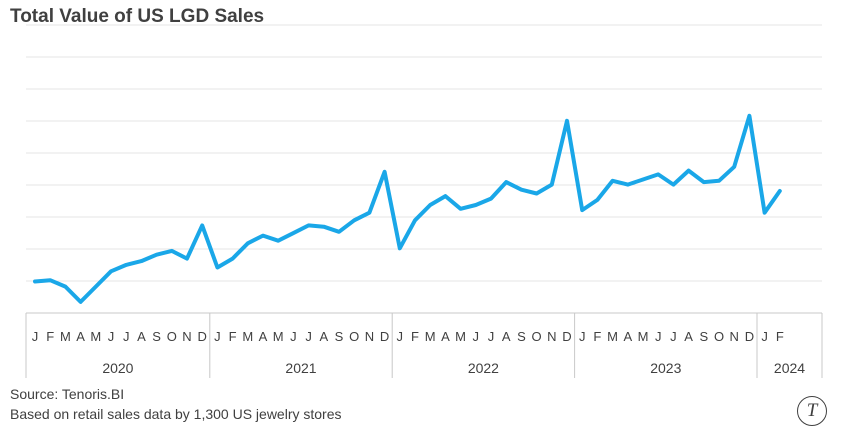 This screenshot has height=429, width=845. I want to click on tenoris-logo: T, so click(812, 411).